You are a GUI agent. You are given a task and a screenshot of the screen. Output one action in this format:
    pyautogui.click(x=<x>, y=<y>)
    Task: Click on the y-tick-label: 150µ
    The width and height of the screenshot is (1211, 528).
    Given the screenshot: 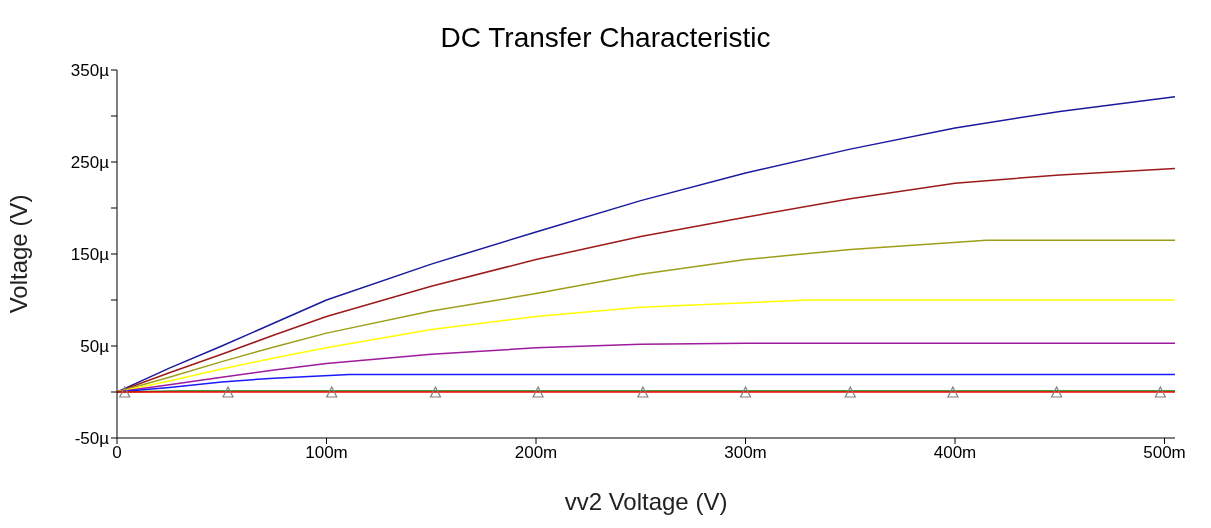 What is the action you would take?
    pyautogui.click(x=90, y=255)
    